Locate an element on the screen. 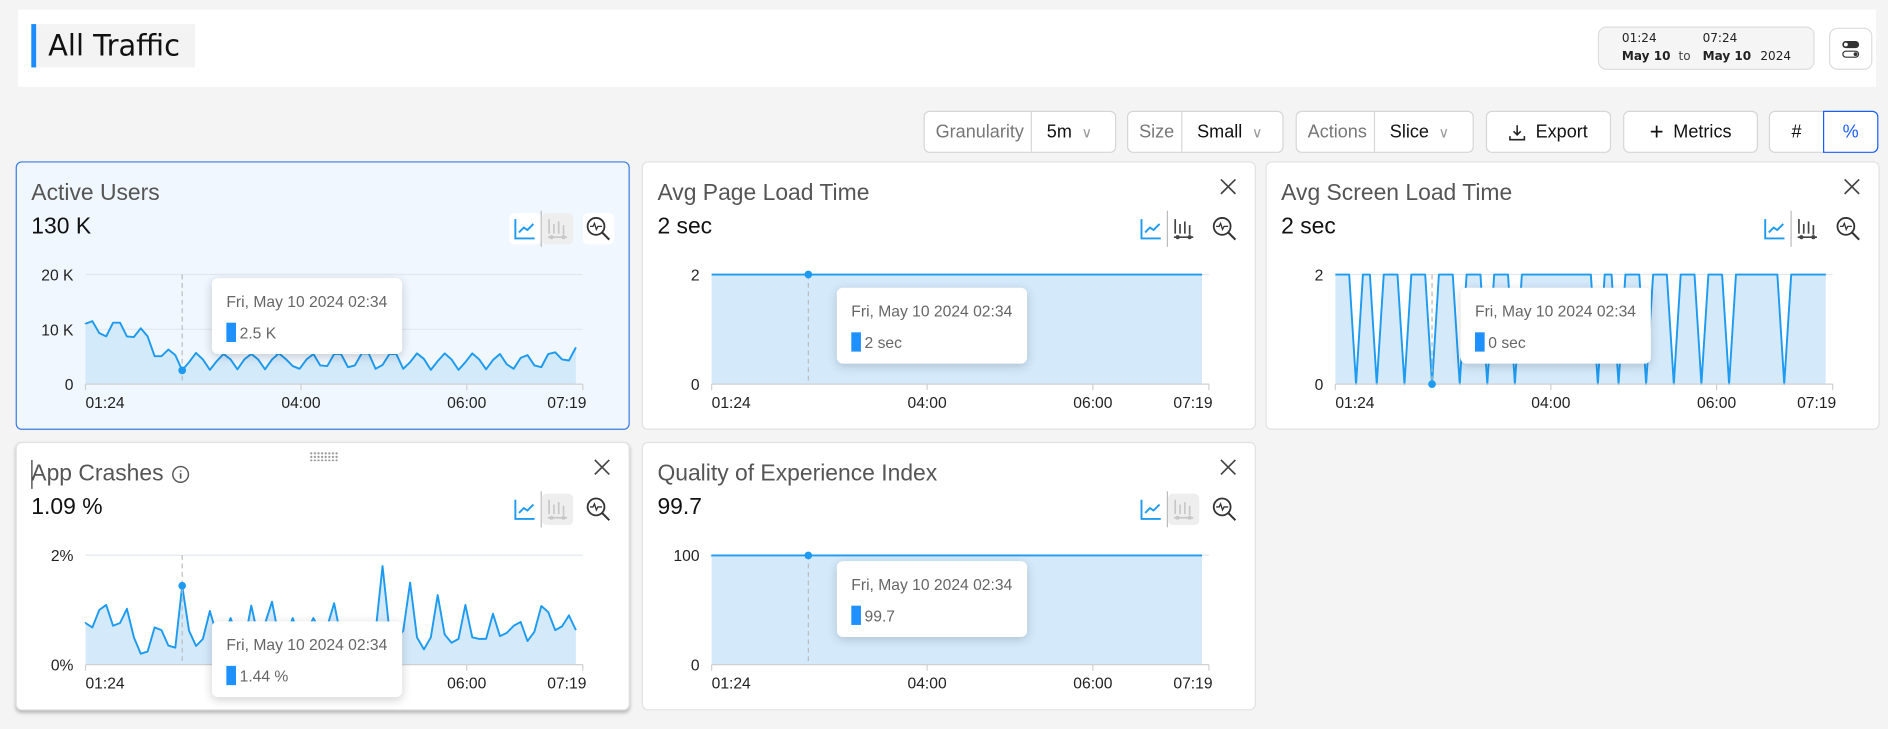 The height and width of the screenshot is (729, 1888). y-tick-label: 20 K is located at coordinates (57, 276).